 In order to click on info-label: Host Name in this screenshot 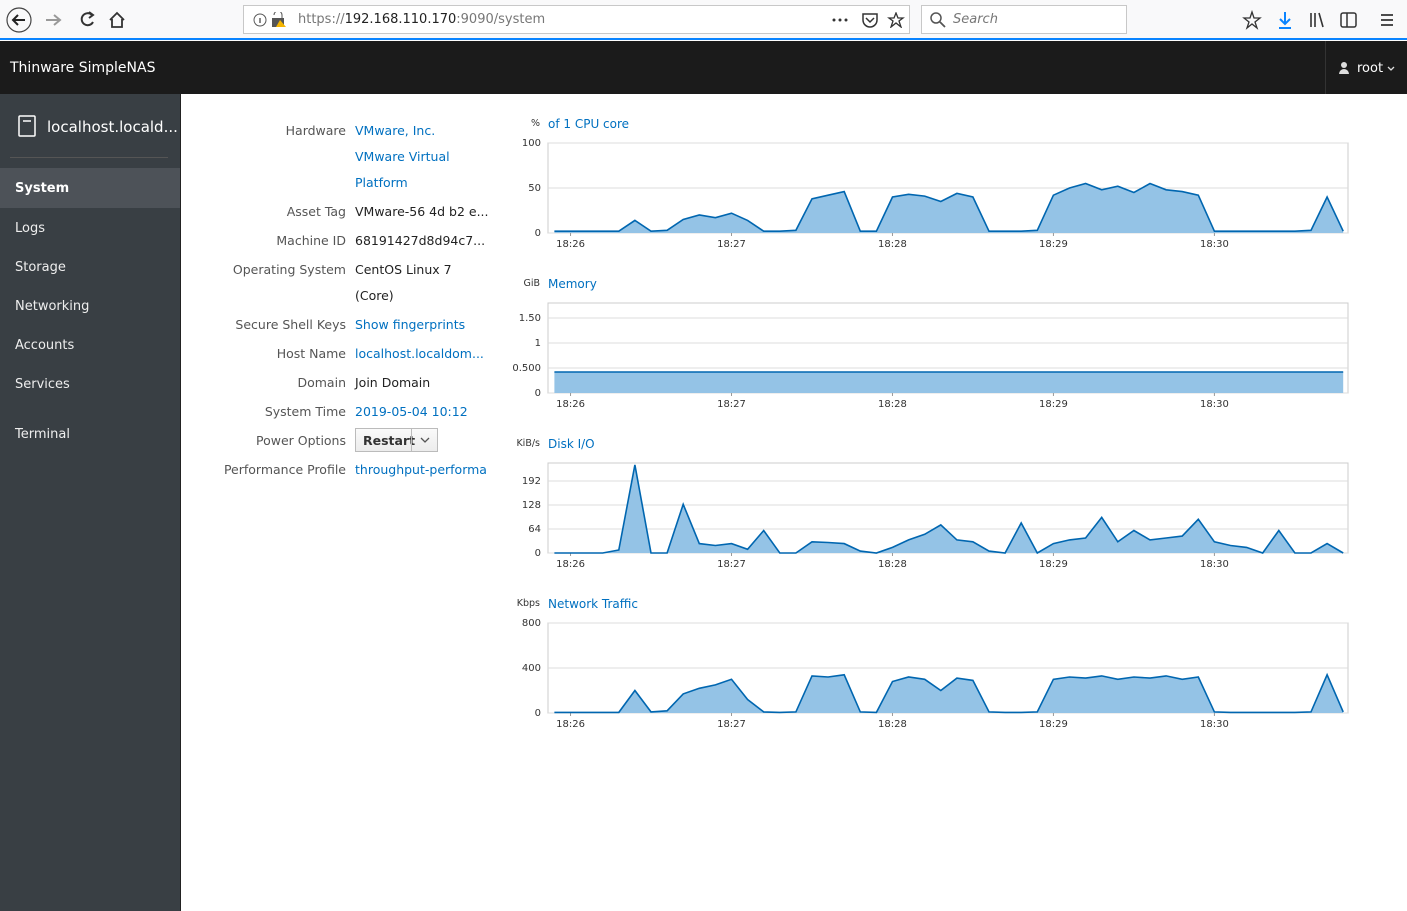, I will do `click(311, 353)`.